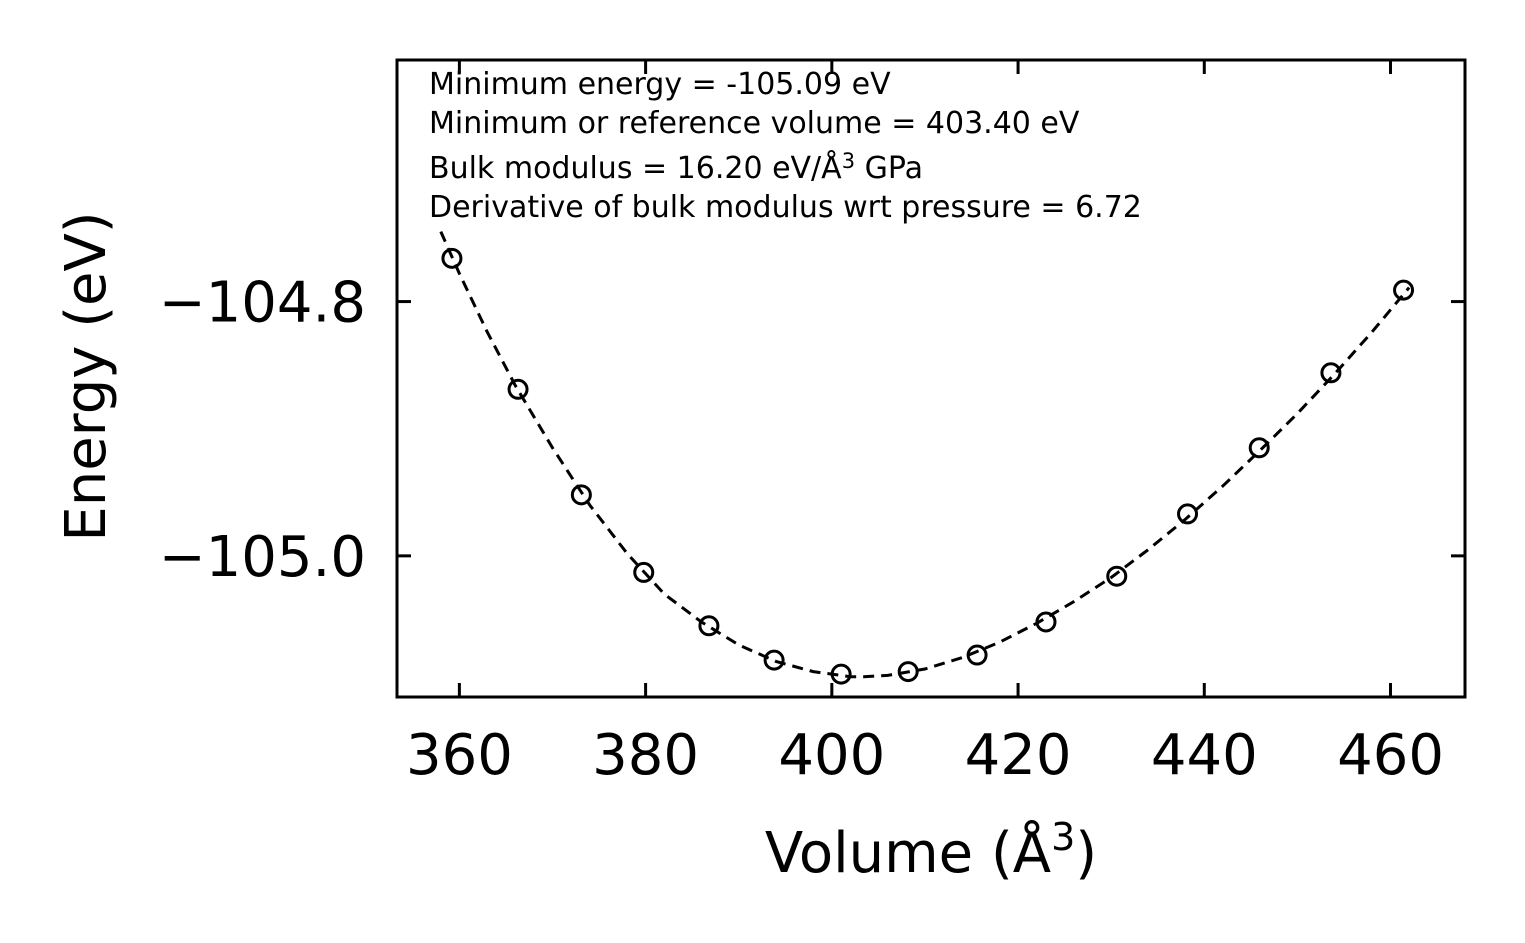 This screenshot has height=943, width=1525. Describe the element at coordinates (1390, 755) in the screenshot. I see `x-tick-label: 460` at that location.